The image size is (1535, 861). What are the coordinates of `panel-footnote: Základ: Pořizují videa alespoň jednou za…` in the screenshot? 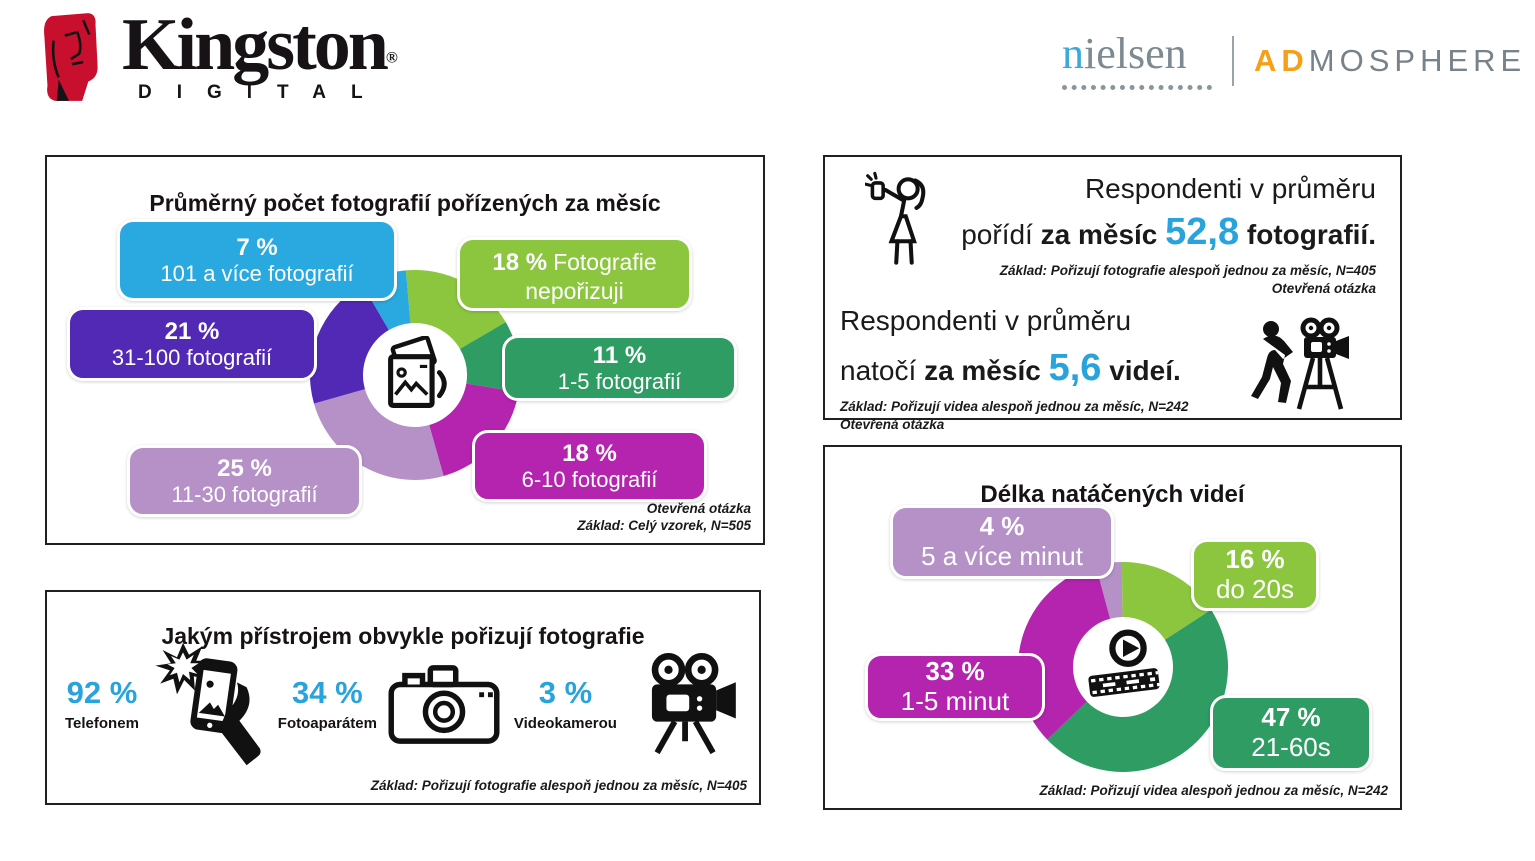 It's located at (1214, 791).